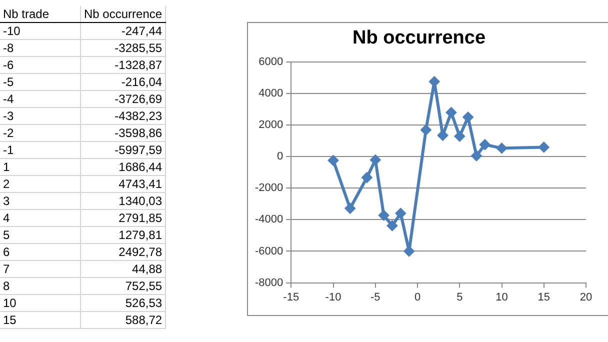 The image size is (608, 342). I want to click on x-tick-label: -15, so click(291, 297).